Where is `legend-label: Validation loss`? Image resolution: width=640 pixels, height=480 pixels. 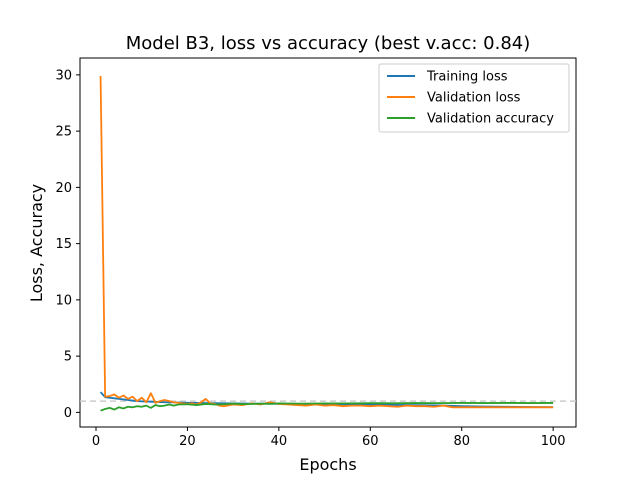
legend-label: Validation loss is located at coordinates (474, 98).